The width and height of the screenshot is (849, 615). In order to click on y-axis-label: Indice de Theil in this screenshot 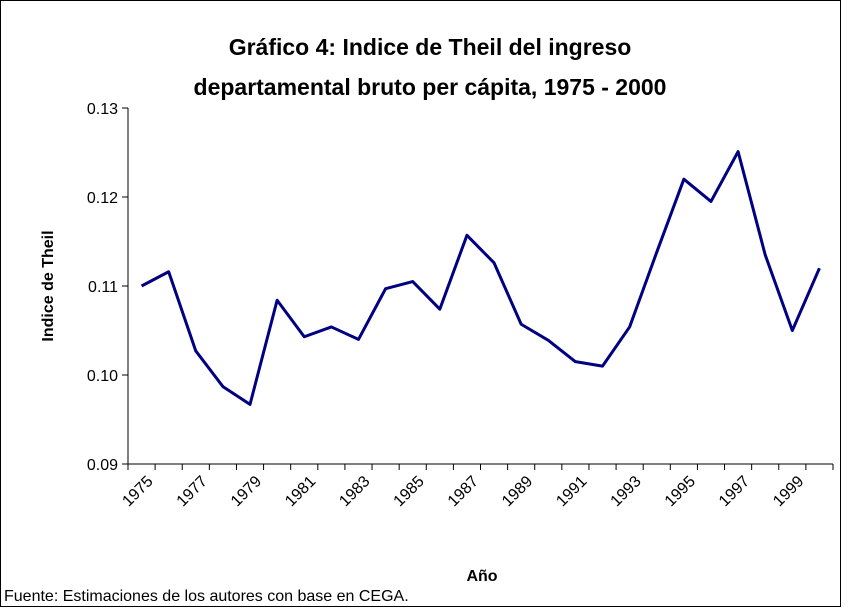, I will do `click(48, 285)`.